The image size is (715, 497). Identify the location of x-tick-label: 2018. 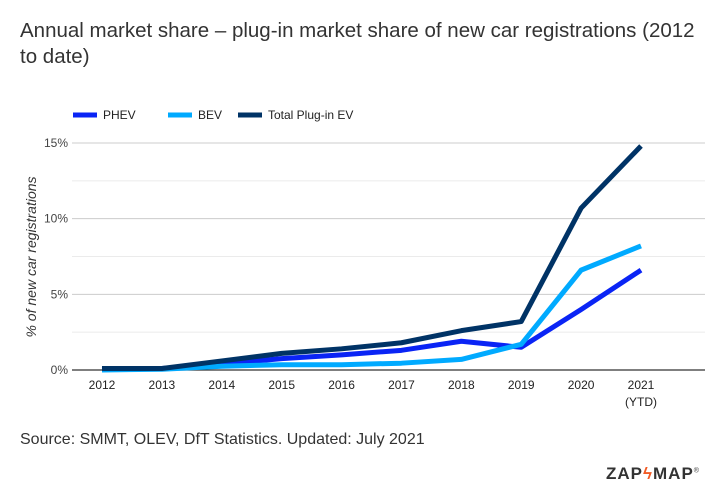
(461, 385).